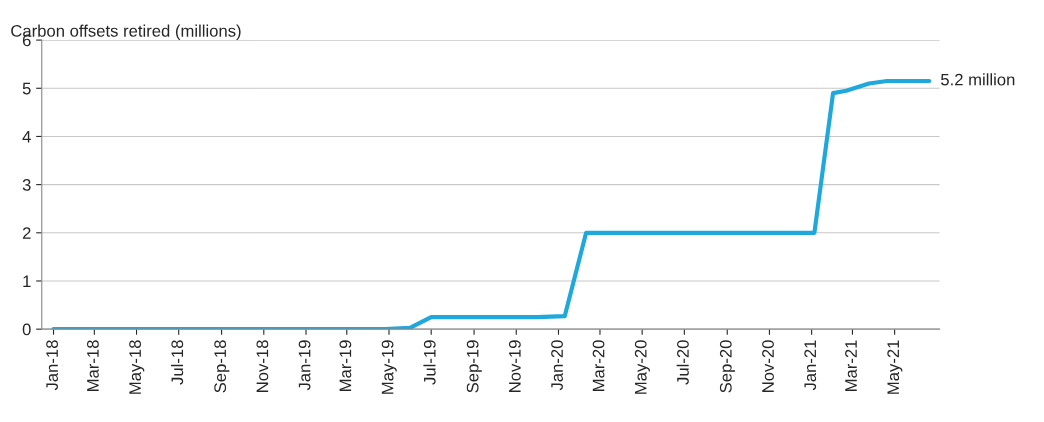 Image resolution: width=1044 pixels, height=422 pixels. What do you see at coordinates (26, 137) in the screenshot?
I see `y-tick-label: 4` at bounding box center [26, 137].